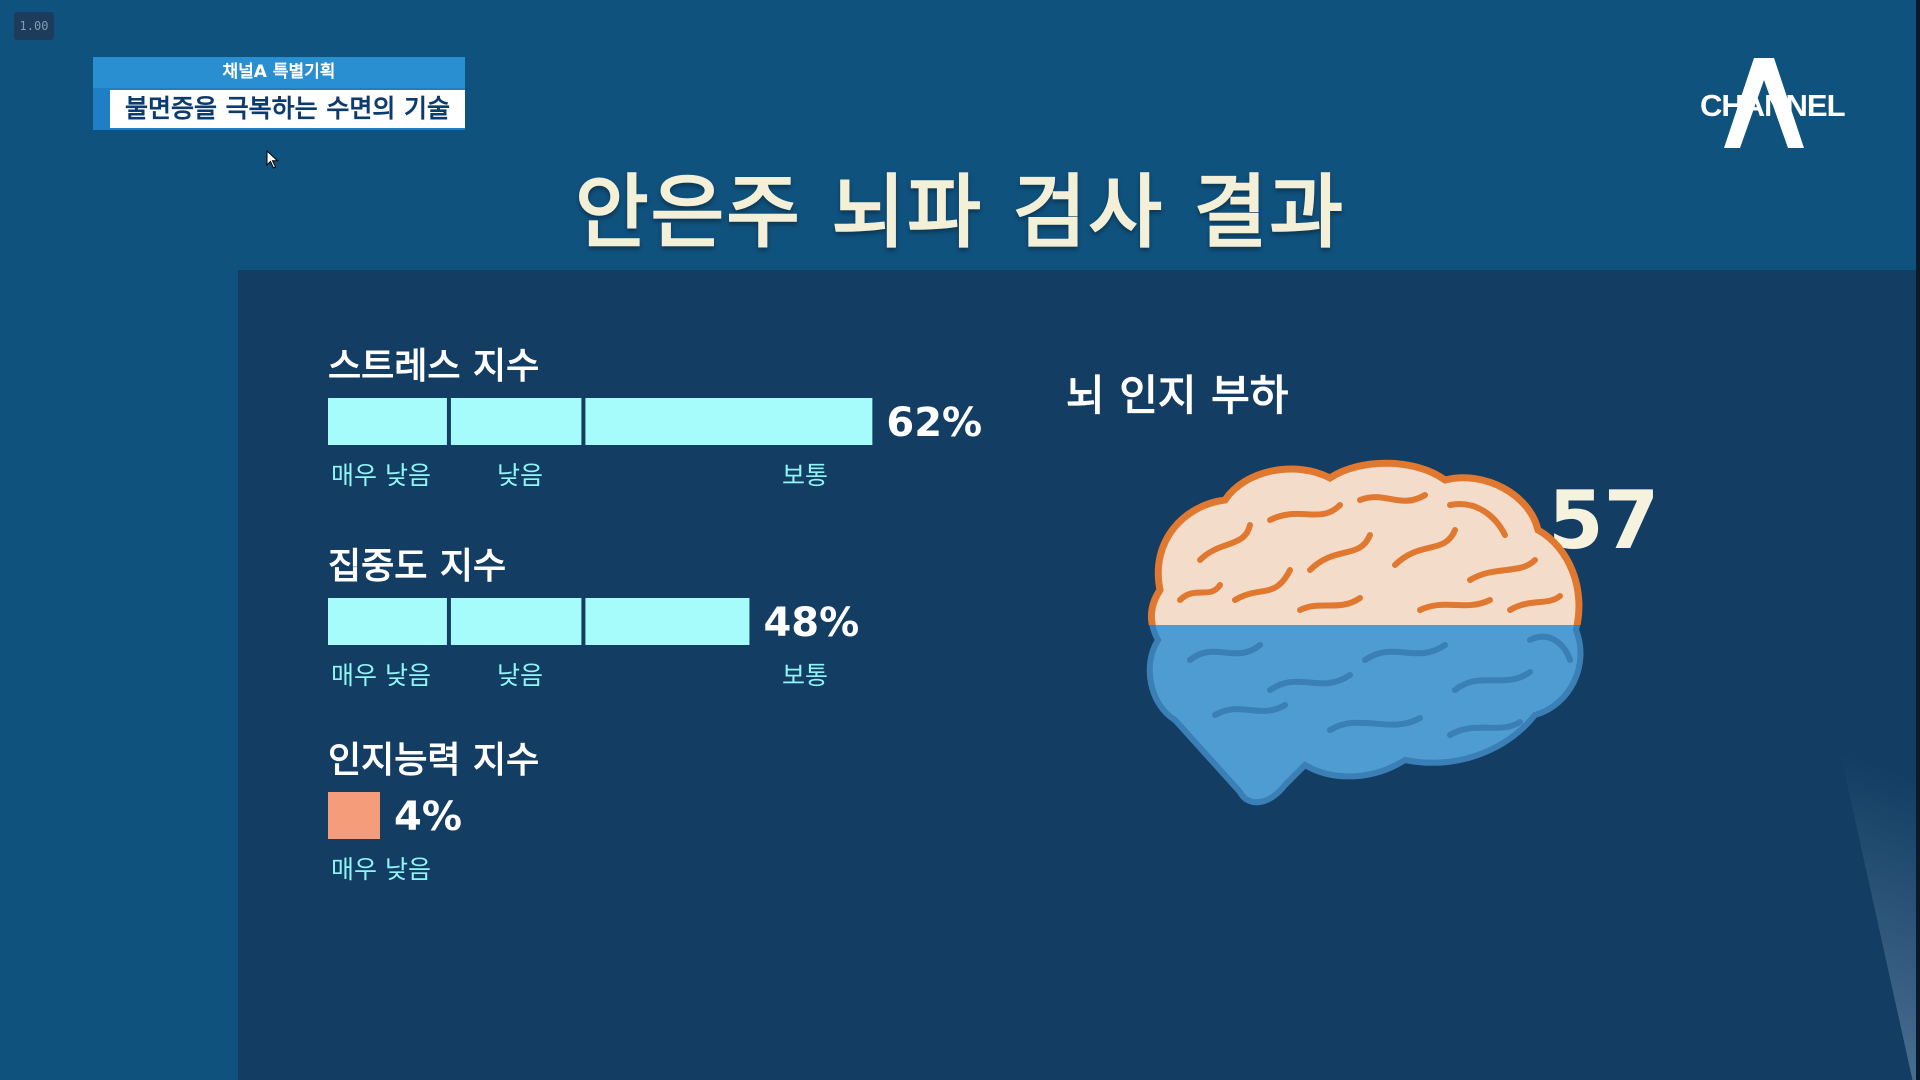 The image size is (1920, 1080). Describe the element at coordinates (811, 623) in the screenshot. I see `percent-label: 48%` at that location.